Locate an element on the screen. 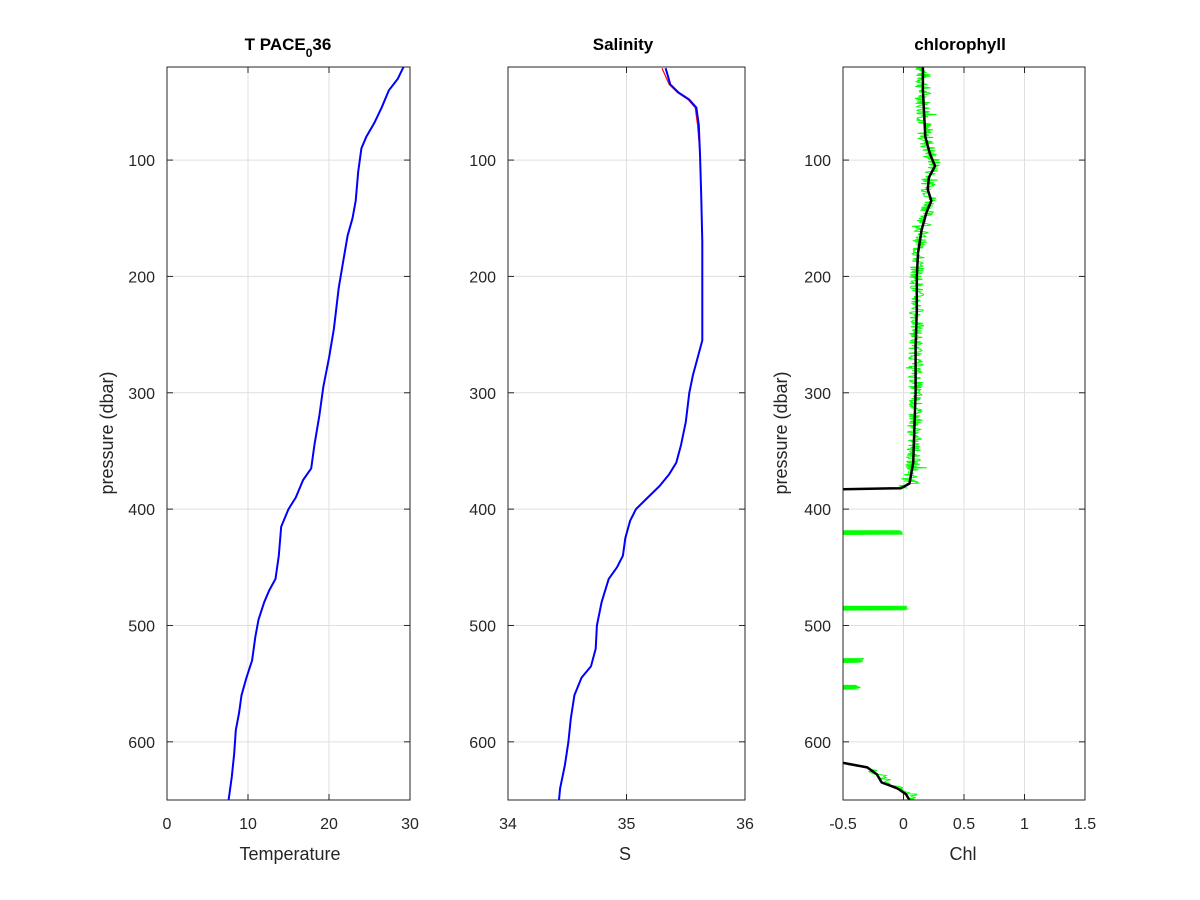 This screenshot has width=1200, height=900. temperature-title-main: T PACE is located at coordinates (275, 44).